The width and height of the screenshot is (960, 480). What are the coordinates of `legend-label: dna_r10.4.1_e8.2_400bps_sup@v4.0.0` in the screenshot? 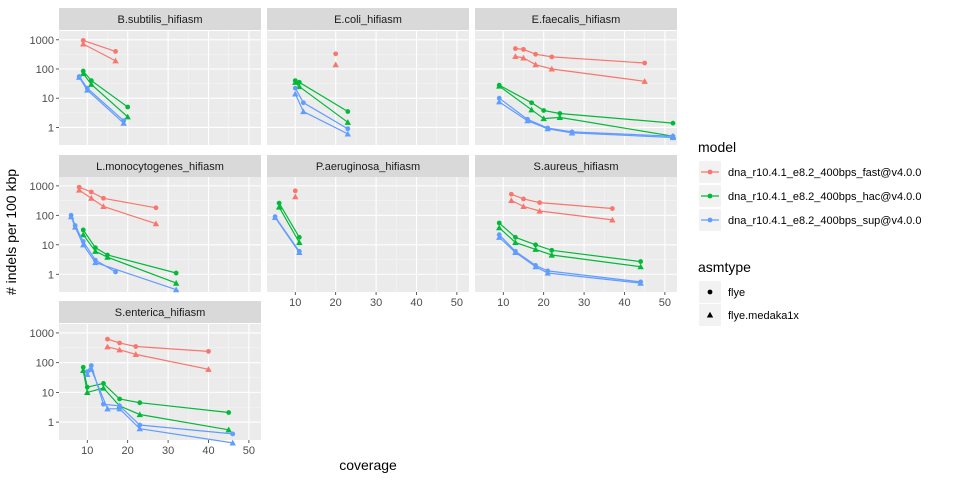 It's located at (824, 221).